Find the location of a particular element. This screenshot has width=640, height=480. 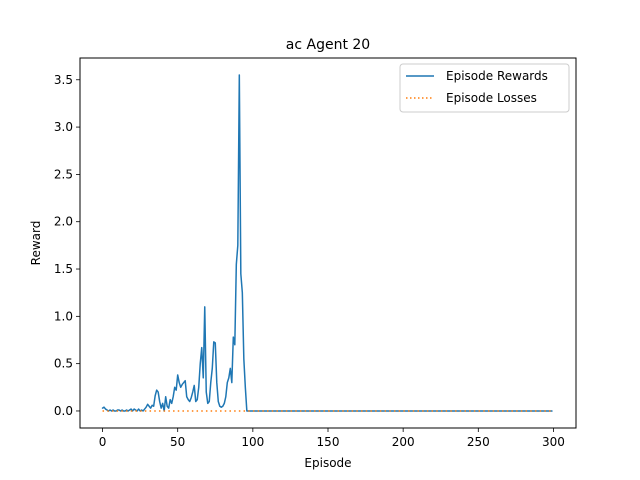

y-tick-label: 2.5 is located at coordinates (63, 174).